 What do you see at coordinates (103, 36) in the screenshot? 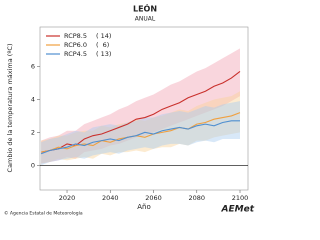
I see `legend-count: ( 14)` at bounding box center [103, 36].